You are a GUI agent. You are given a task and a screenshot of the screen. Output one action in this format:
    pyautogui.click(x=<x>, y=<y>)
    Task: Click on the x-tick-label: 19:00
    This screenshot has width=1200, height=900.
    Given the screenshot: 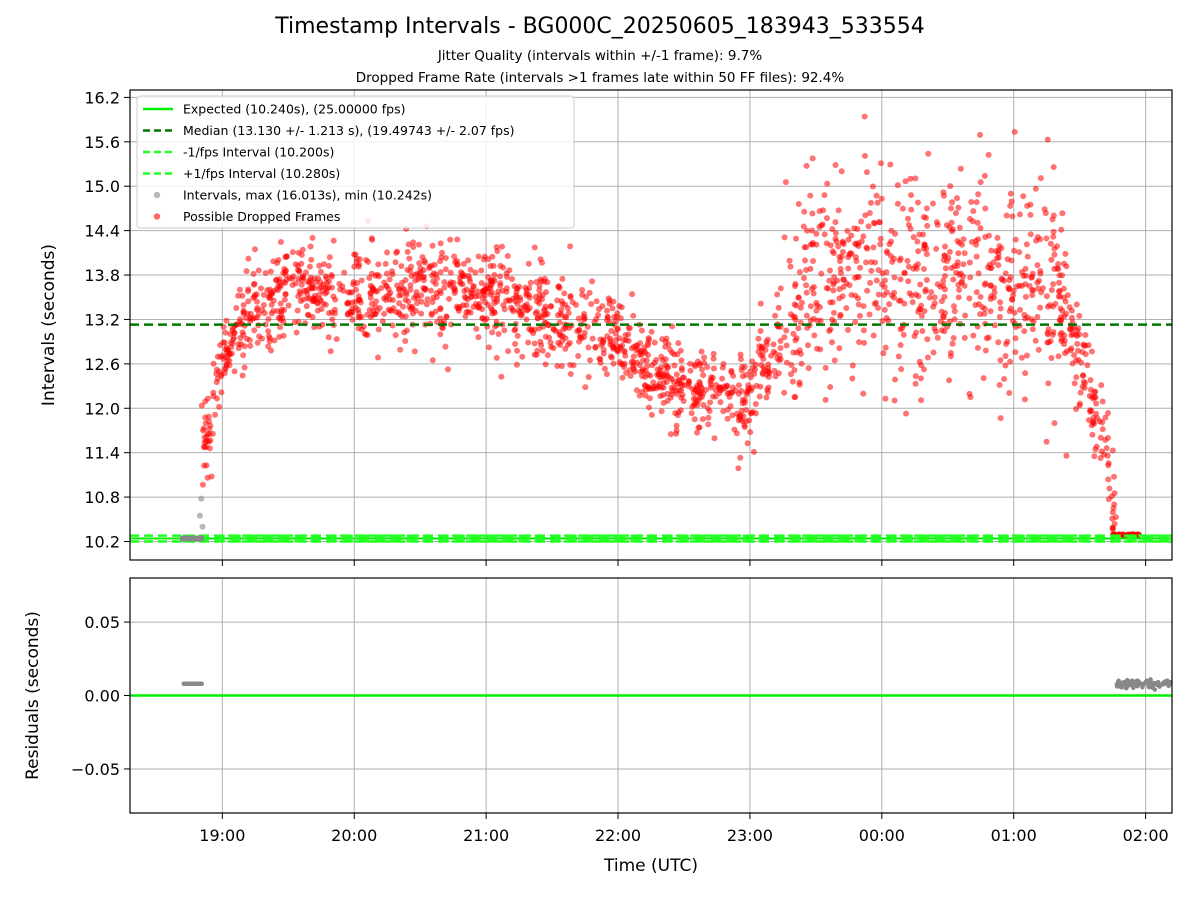 What is the action you would take?
    pyautogui.click(x=222, y=835)
    